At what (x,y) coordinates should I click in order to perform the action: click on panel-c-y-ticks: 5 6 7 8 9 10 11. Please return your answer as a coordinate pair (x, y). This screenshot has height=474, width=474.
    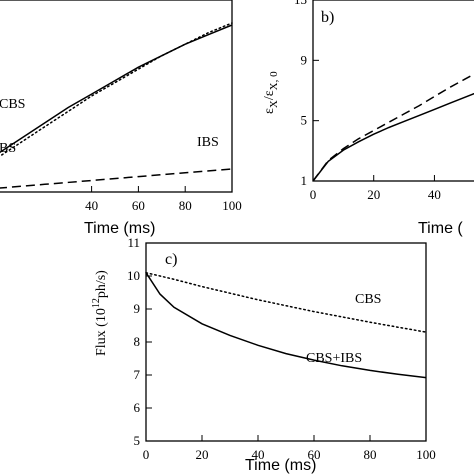
    Looking at the image, I should click on (139, 341).